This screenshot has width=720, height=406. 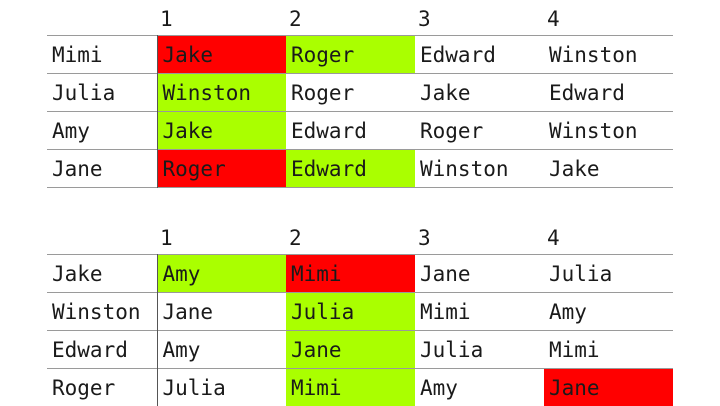 I want to click on preference-cell-accept: Mimi, so click(x=350, y=387).